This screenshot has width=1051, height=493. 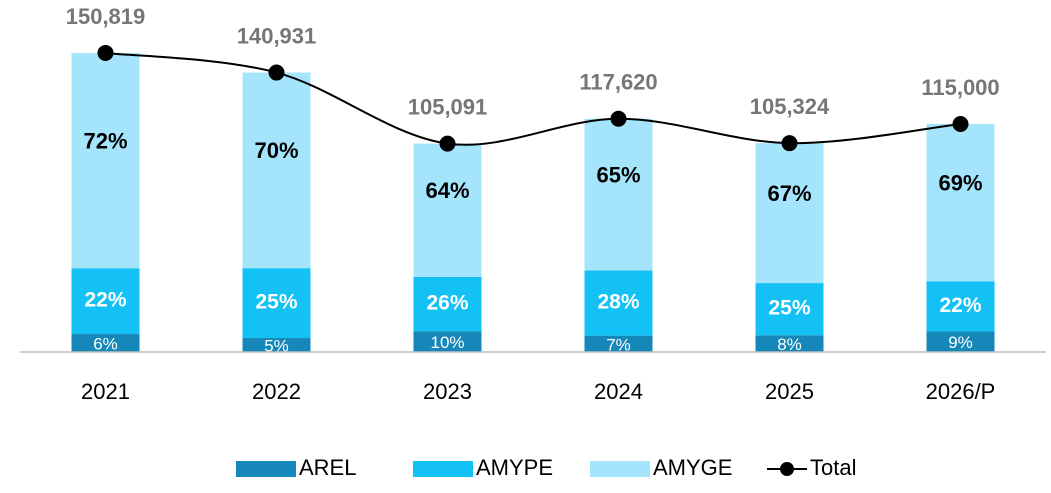 I want to click on legend-label: AMYPE, so click(x=514, y=467).